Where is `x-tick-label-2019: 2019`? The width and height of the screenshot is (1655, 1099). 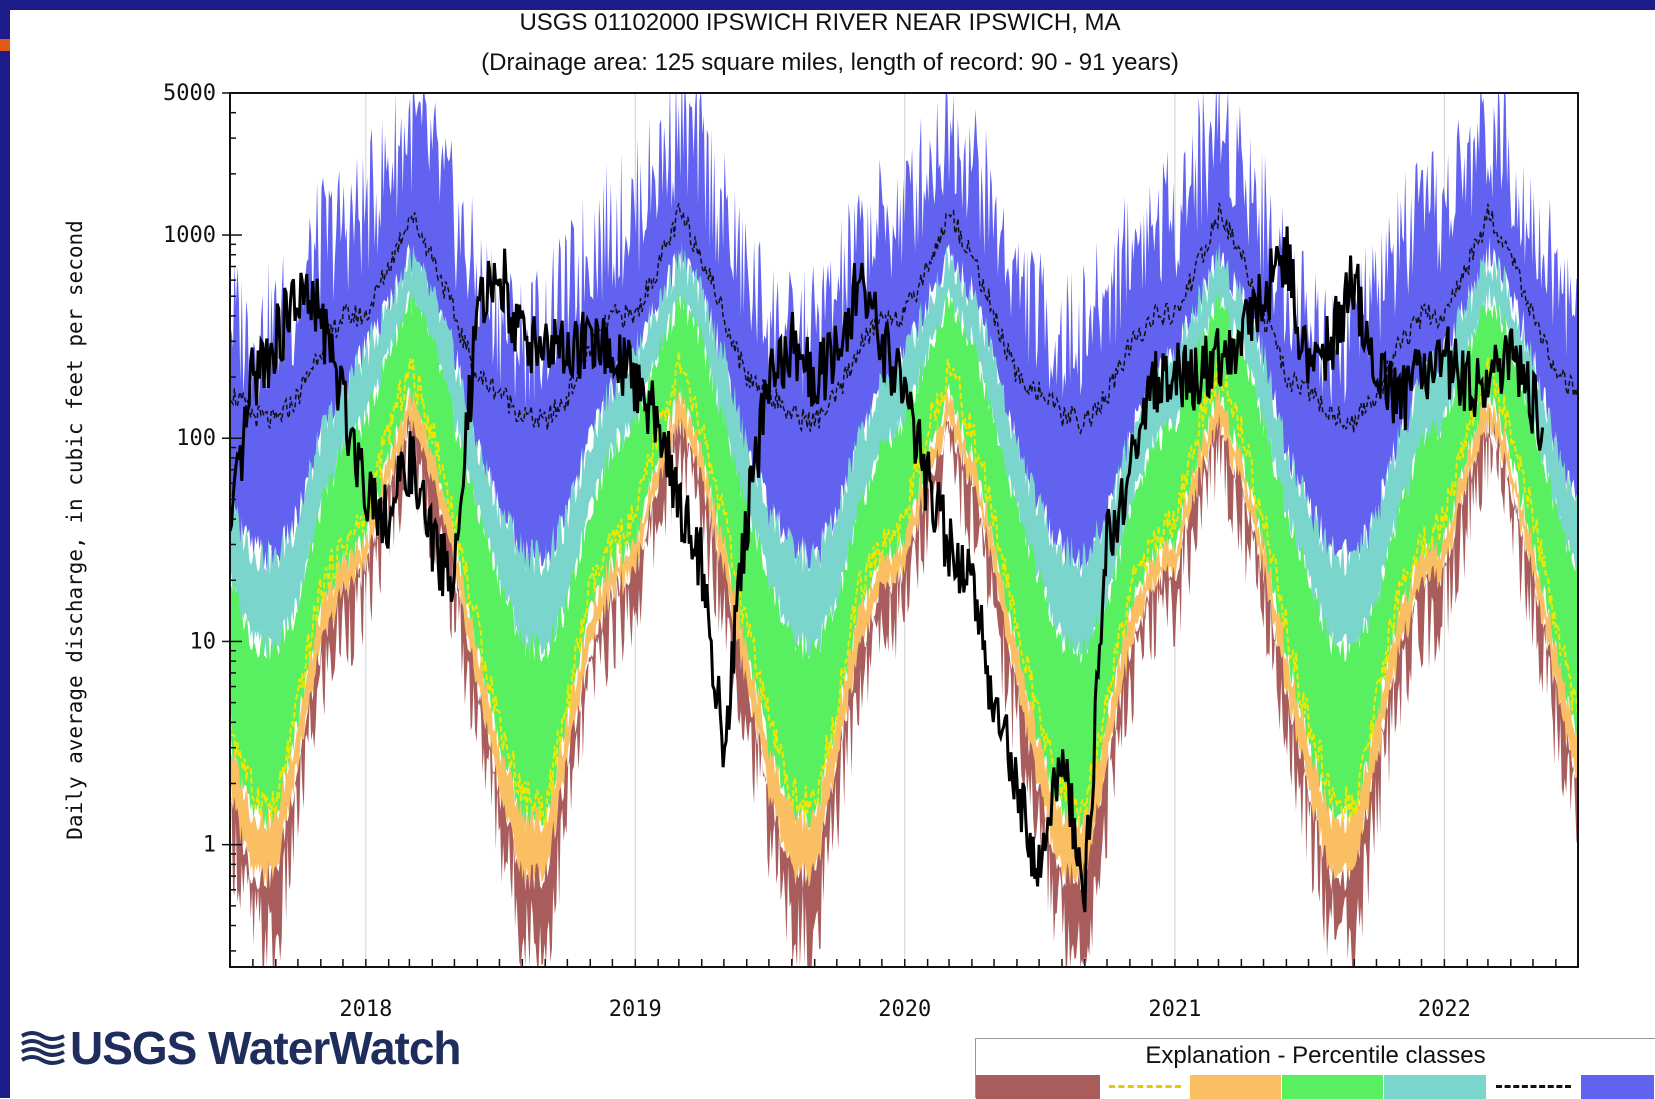
x-tick-label-2019: 2019 is located at coordinates (635, 1009).